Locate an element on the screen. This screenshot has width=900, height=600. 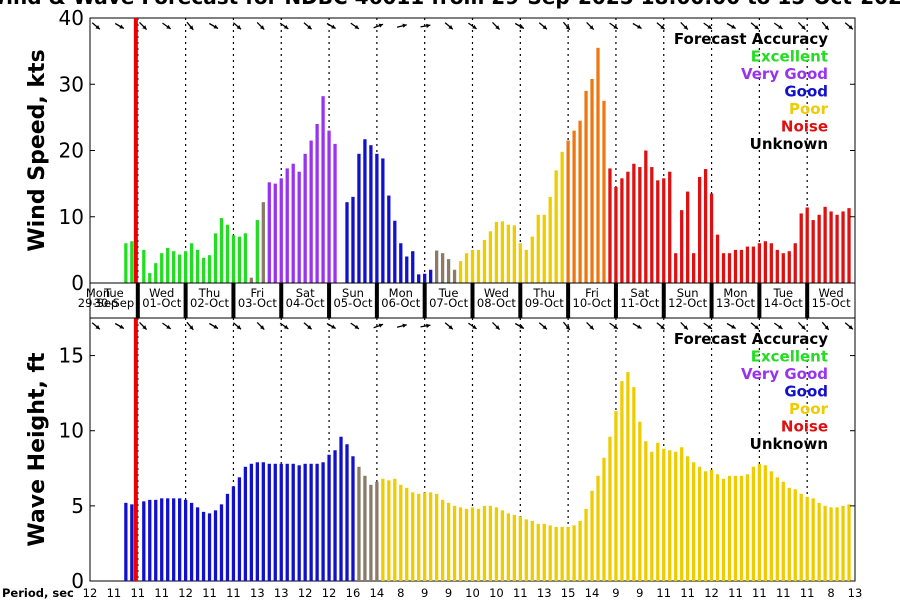
period-value: 14 is located at coordinates (592, 593).